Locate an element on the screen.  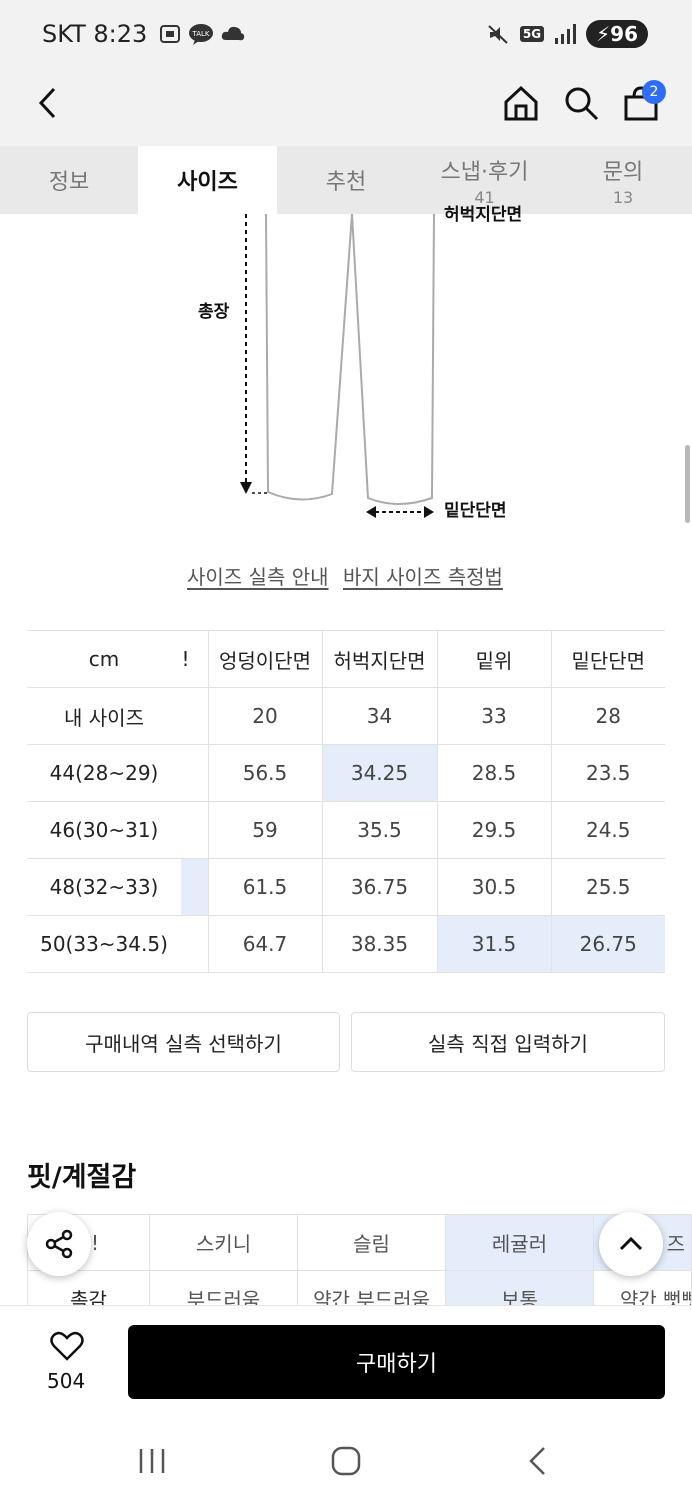
table-cell: 38.35 is located at coordinates (379, 944).